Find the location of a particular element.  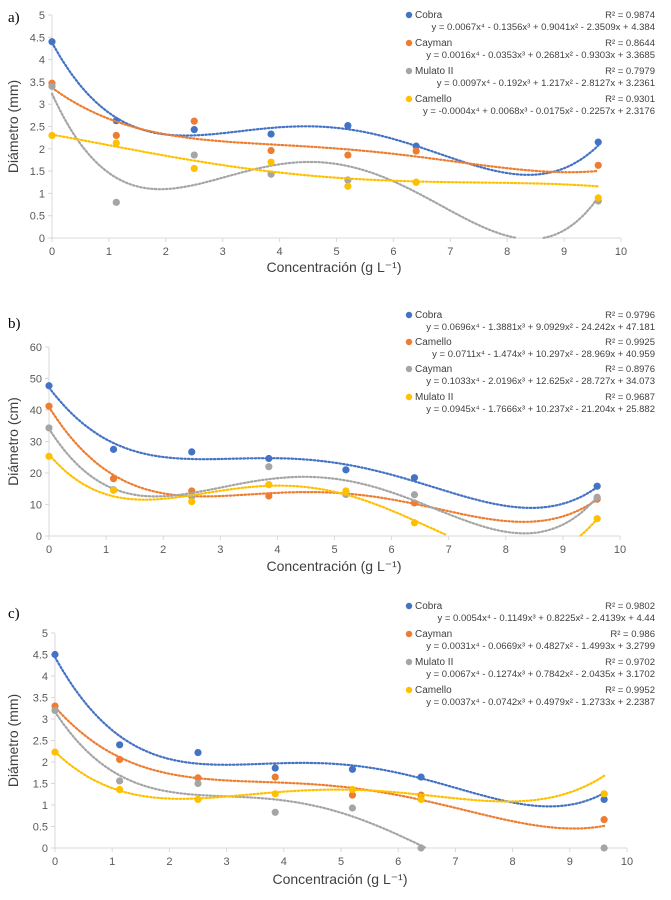

y-axis-title: Diámetro (mm) is located at coordinates (13, 126).